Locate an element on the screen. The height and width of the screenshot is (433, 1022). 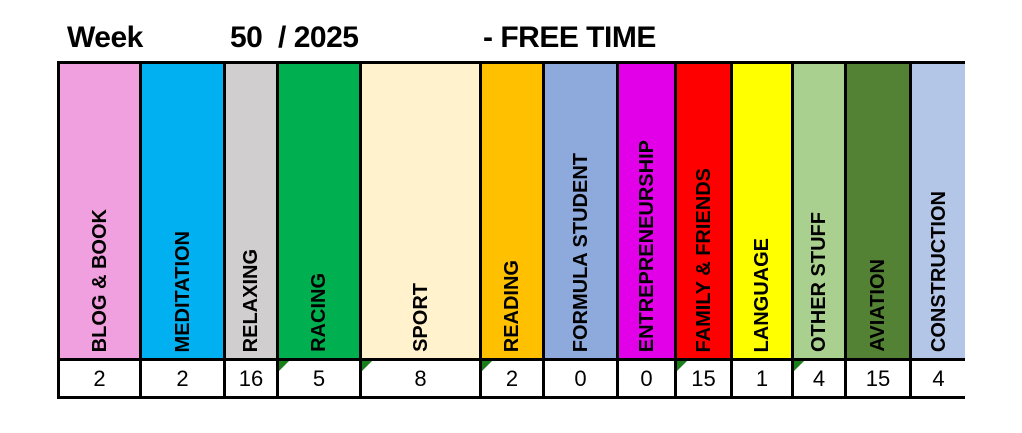
category-header-cell: BLOG & BOOK is located at coordinates (99, 211).